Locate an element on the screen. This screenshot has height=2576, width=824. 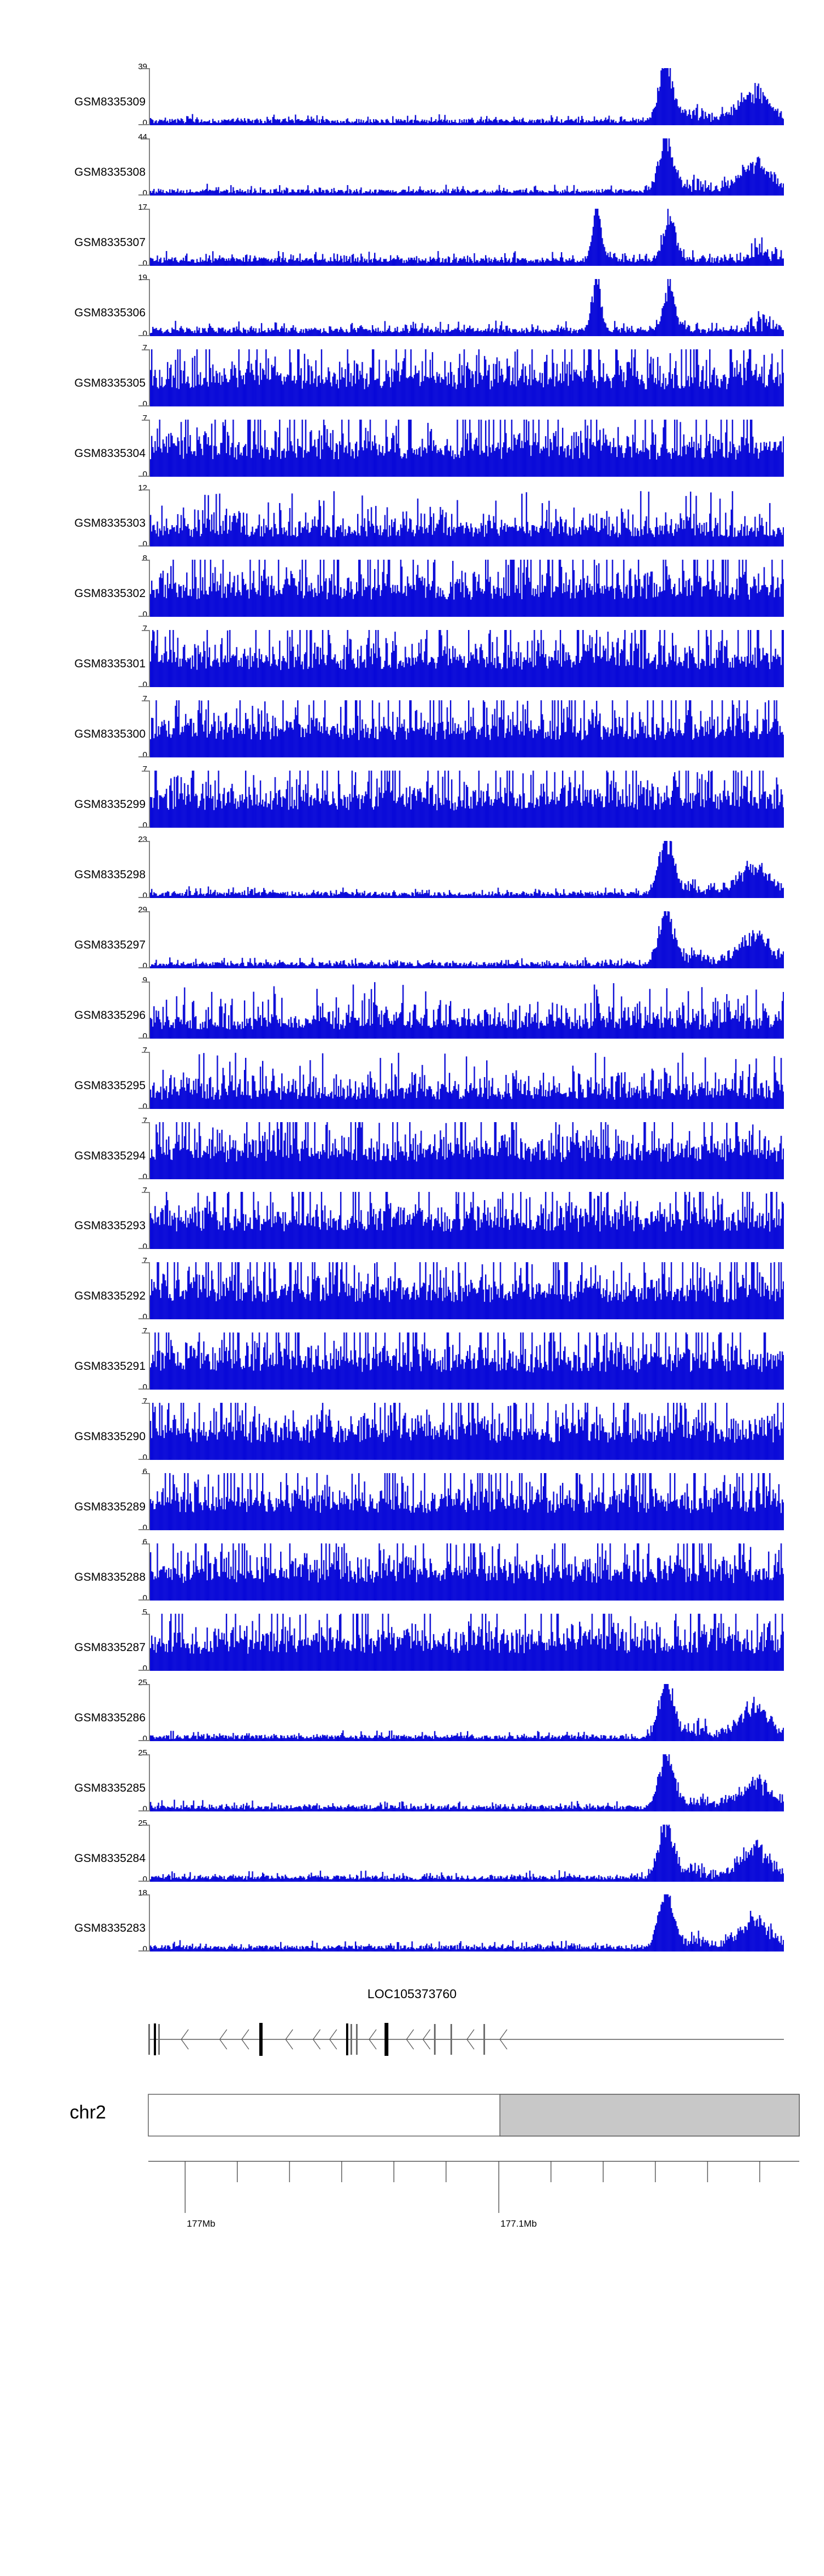
coverage-track: GSM8335289 6 0 is located at coordinates (412, 1504).